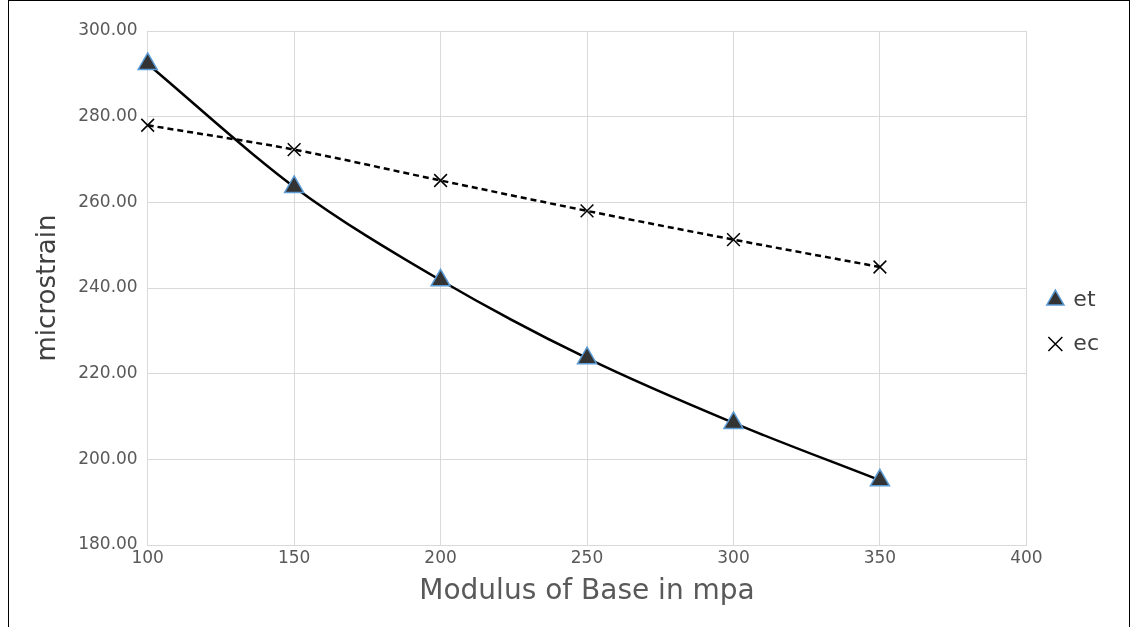 The image size is (1130, 627). What do you see at coordinates (294, 556) in the screenshot?
I see `x-tick-label: 150` at bounding box center [294, 556].